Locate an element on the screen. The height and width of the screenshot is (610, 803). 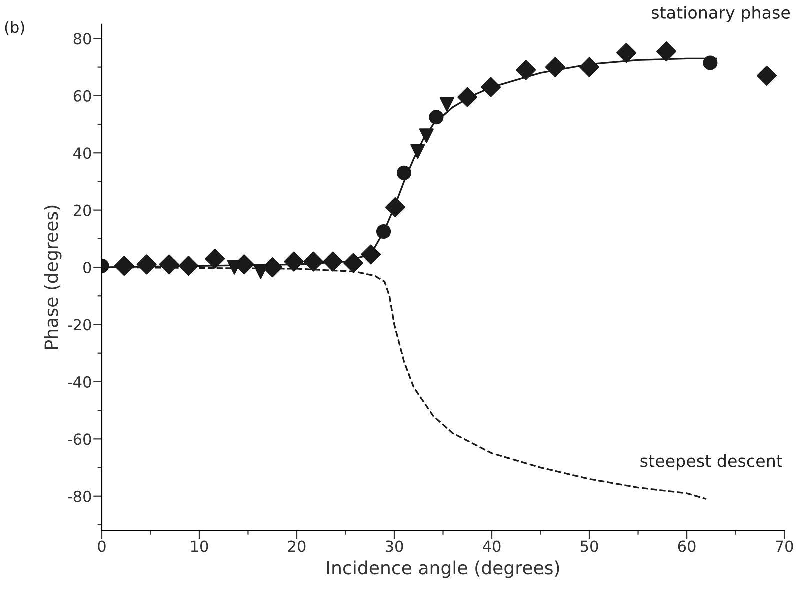
y-tick-label: -80 is located at coordinates (80, 496).